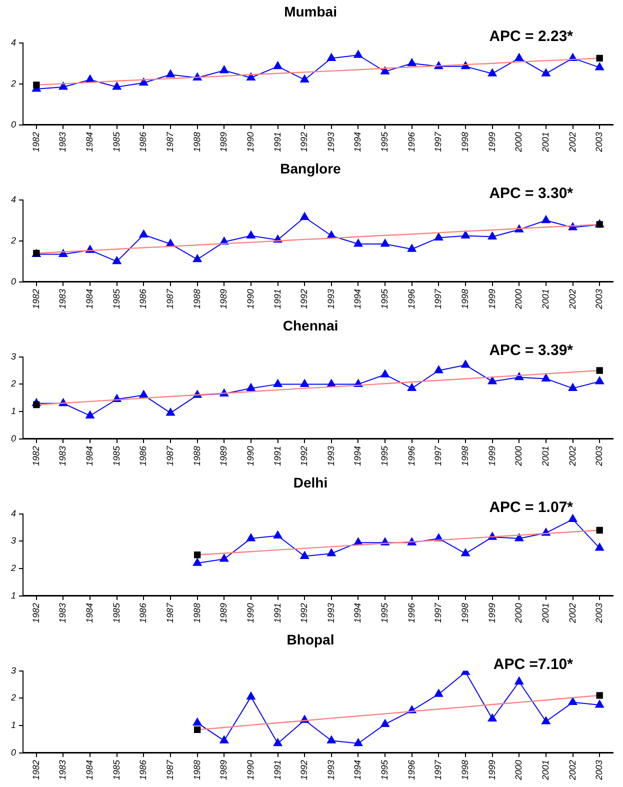 The image size is (623, 787). What do you see at coordinates (310, 482) in the screenshot?
I see `chart-title: Delhi` at bounding box center [310, 482].